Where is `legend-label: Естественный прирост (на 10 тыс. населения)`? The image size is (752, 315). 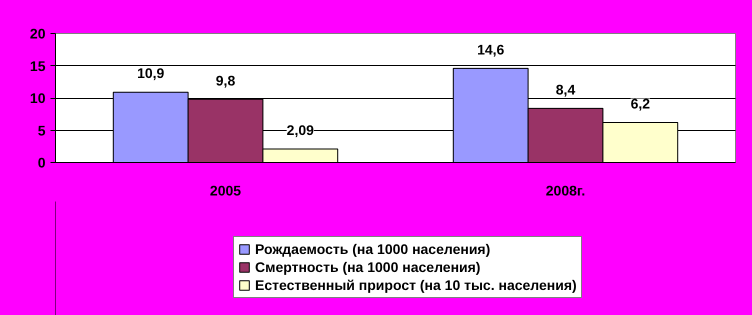
legend-label: Естественный прирост (на 10 тыс. населения) is located at coordinates (416, 285).